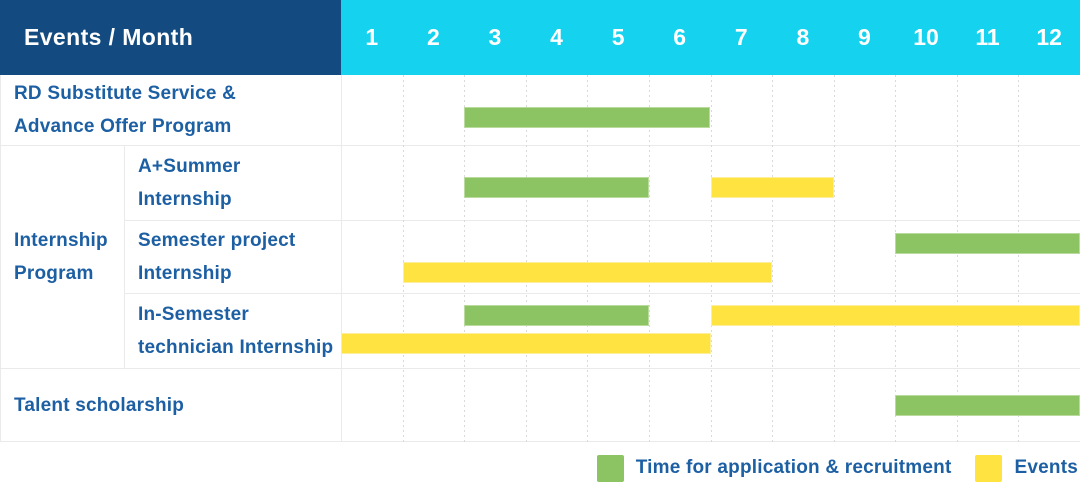  I want to click on legend-item-application: Time for application & recruitment, so click(774, 468).